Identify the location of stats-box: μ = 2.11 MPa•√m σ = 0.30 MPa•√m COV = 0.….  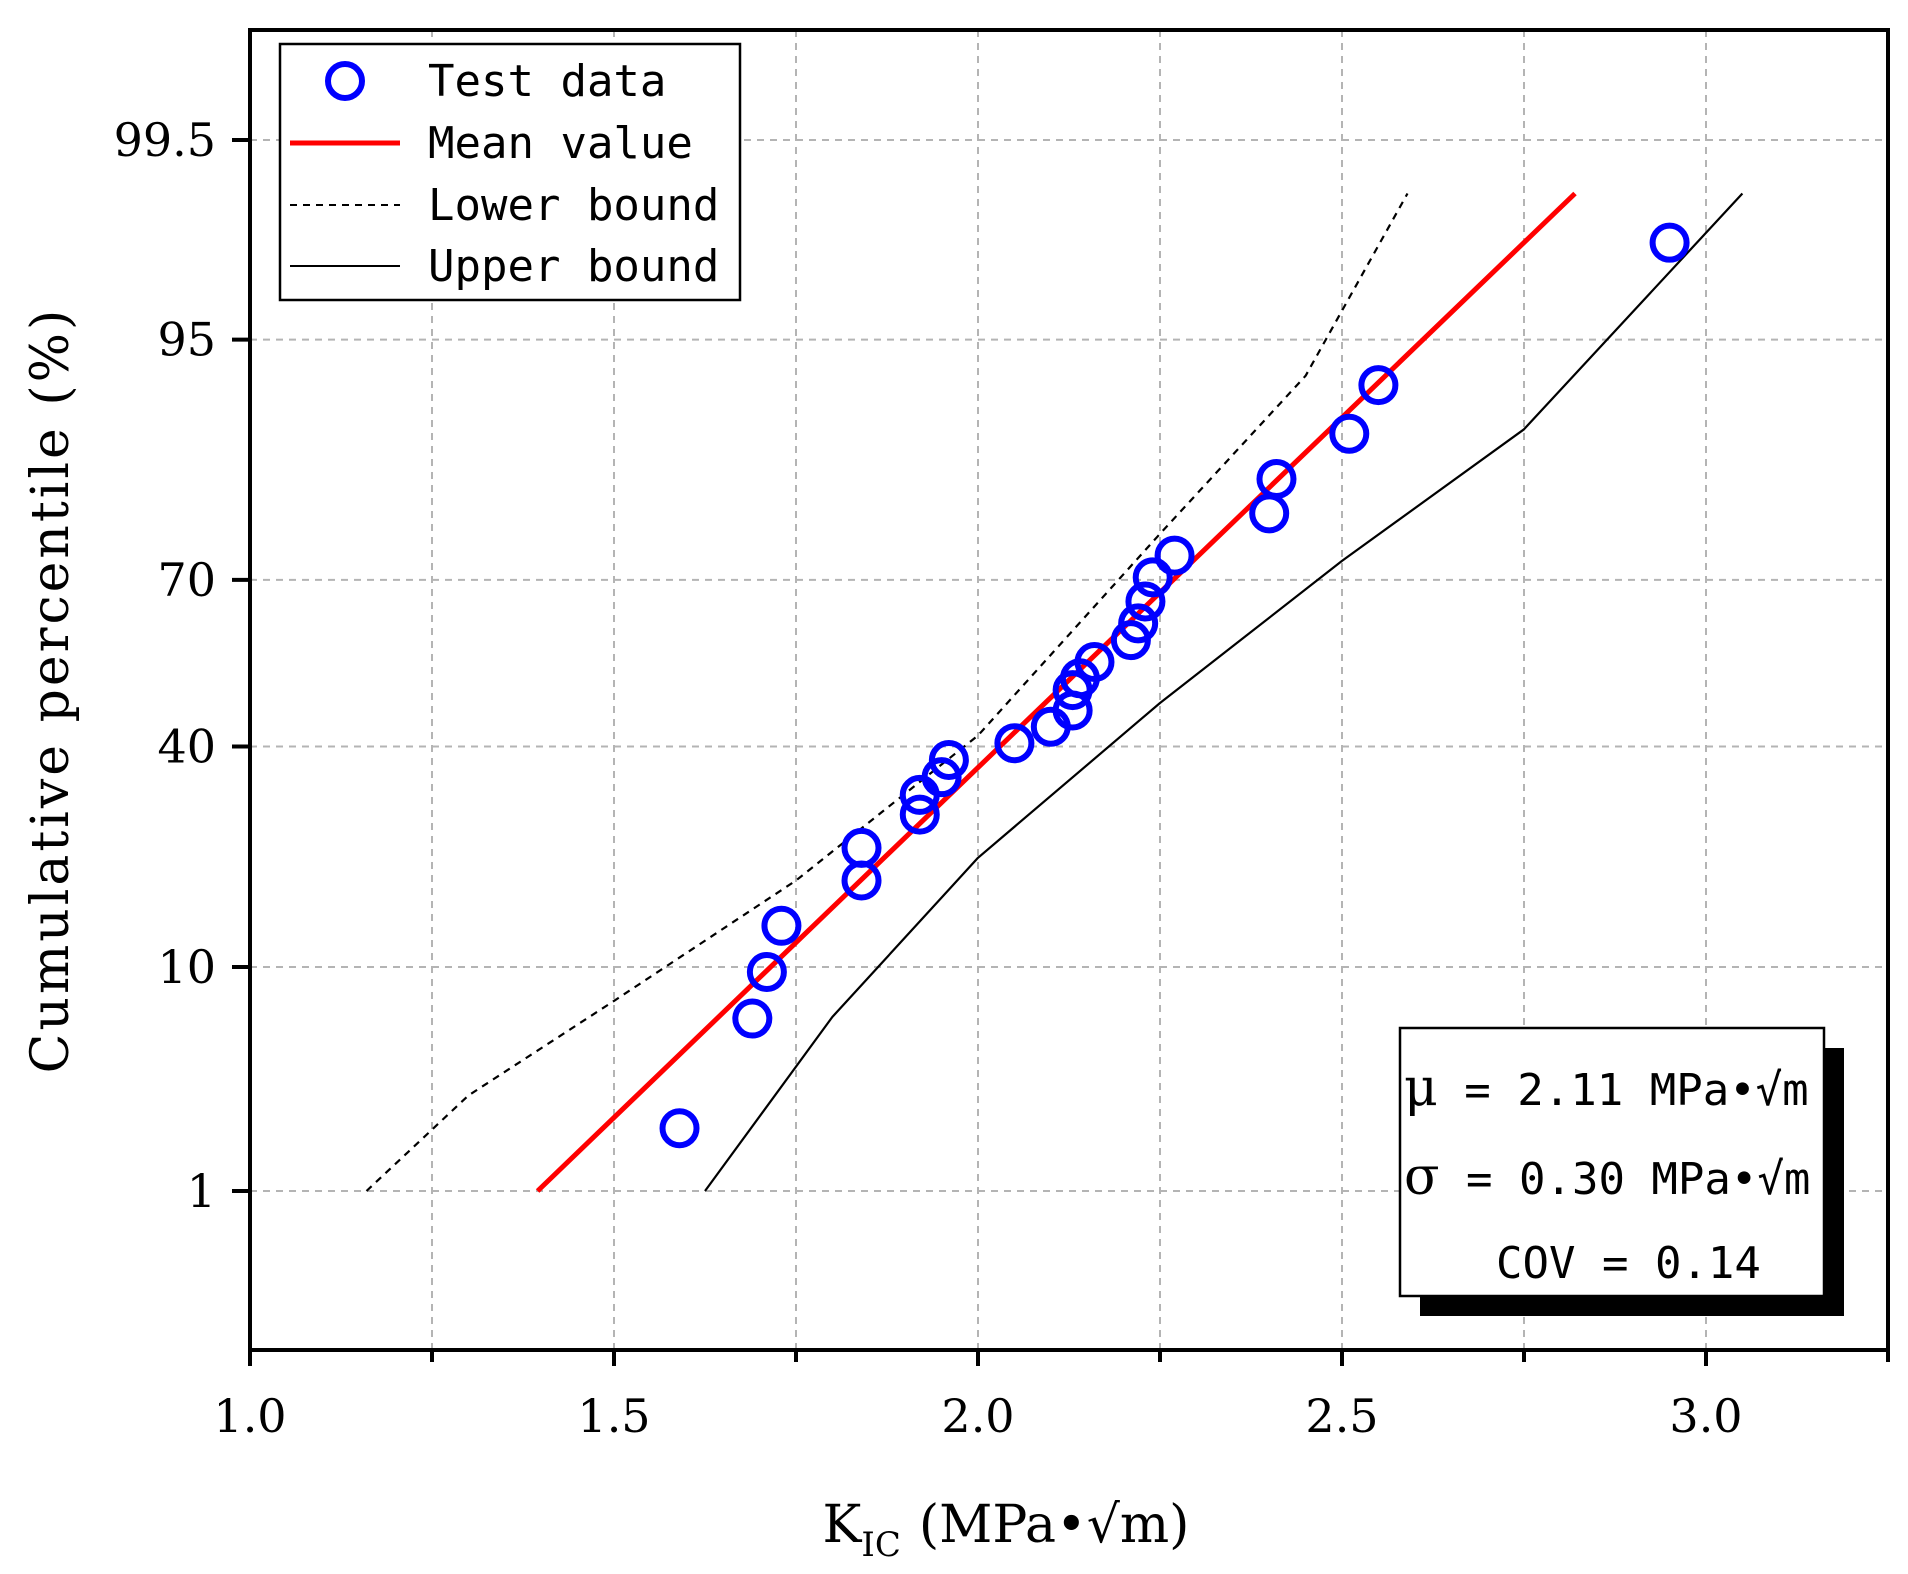
(1621, 1171).